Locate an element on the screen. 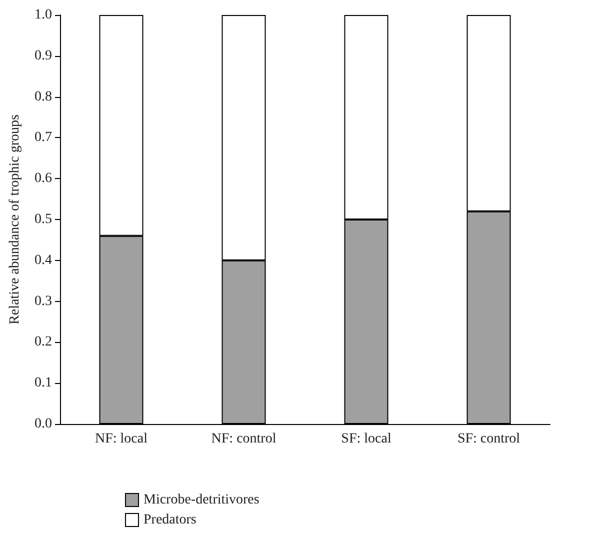 Image resolution: width=600 pixels, height=542 pixels. y-tick-label: 1.0 is located at coordinates (43, 15).